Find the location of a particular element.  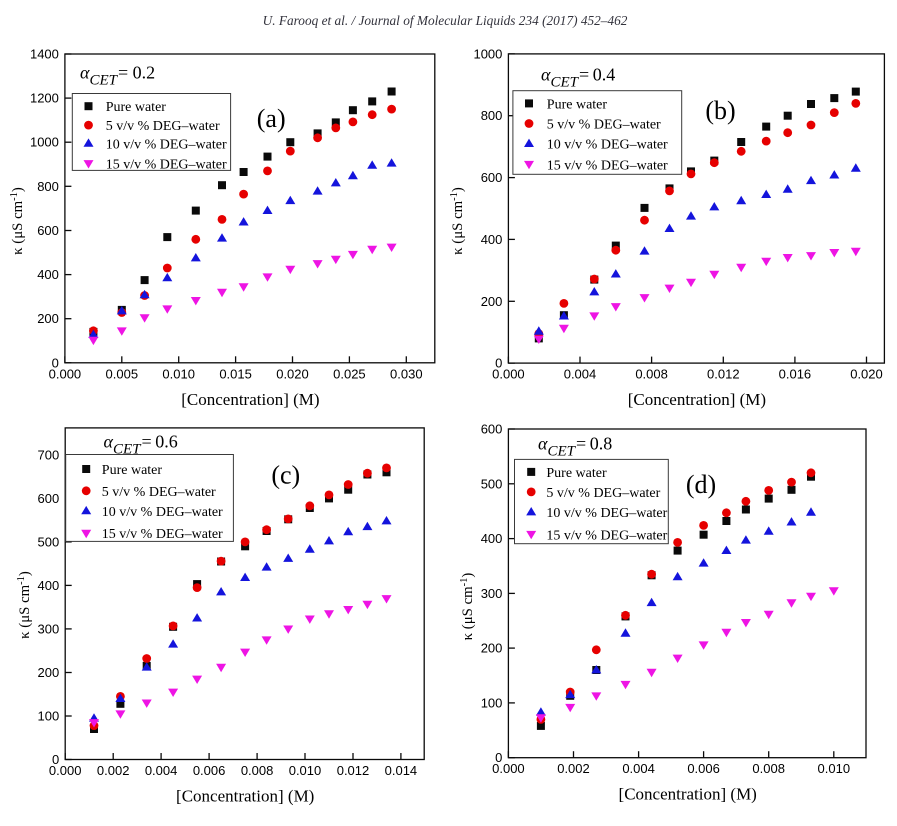

svg-text: (a) is located at coordinates (271, 118).